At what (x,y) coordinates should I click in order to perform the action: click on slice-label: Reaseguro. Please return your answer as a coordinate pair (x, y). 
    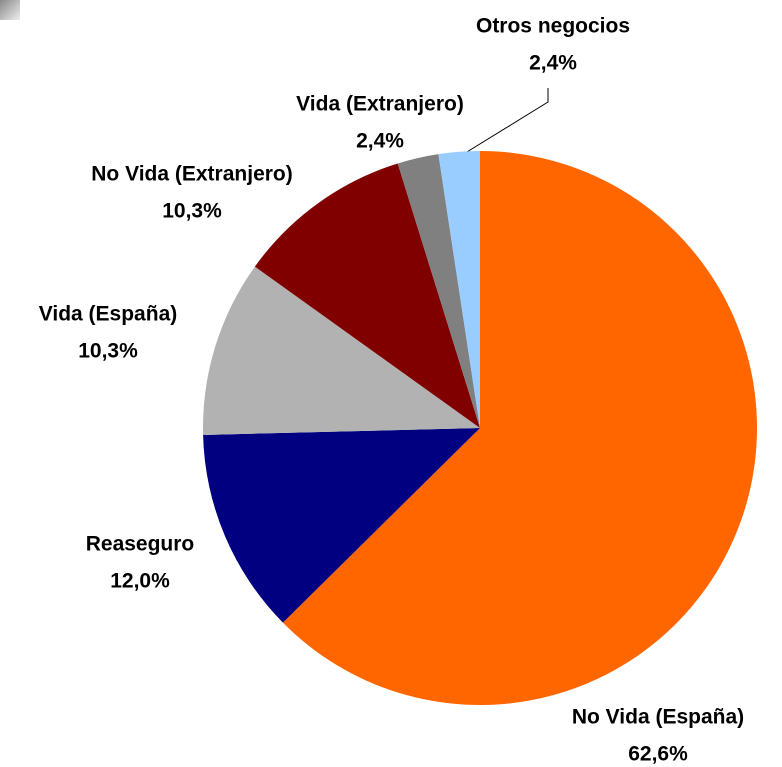
    Looking at the image, I should click on (140, 544).